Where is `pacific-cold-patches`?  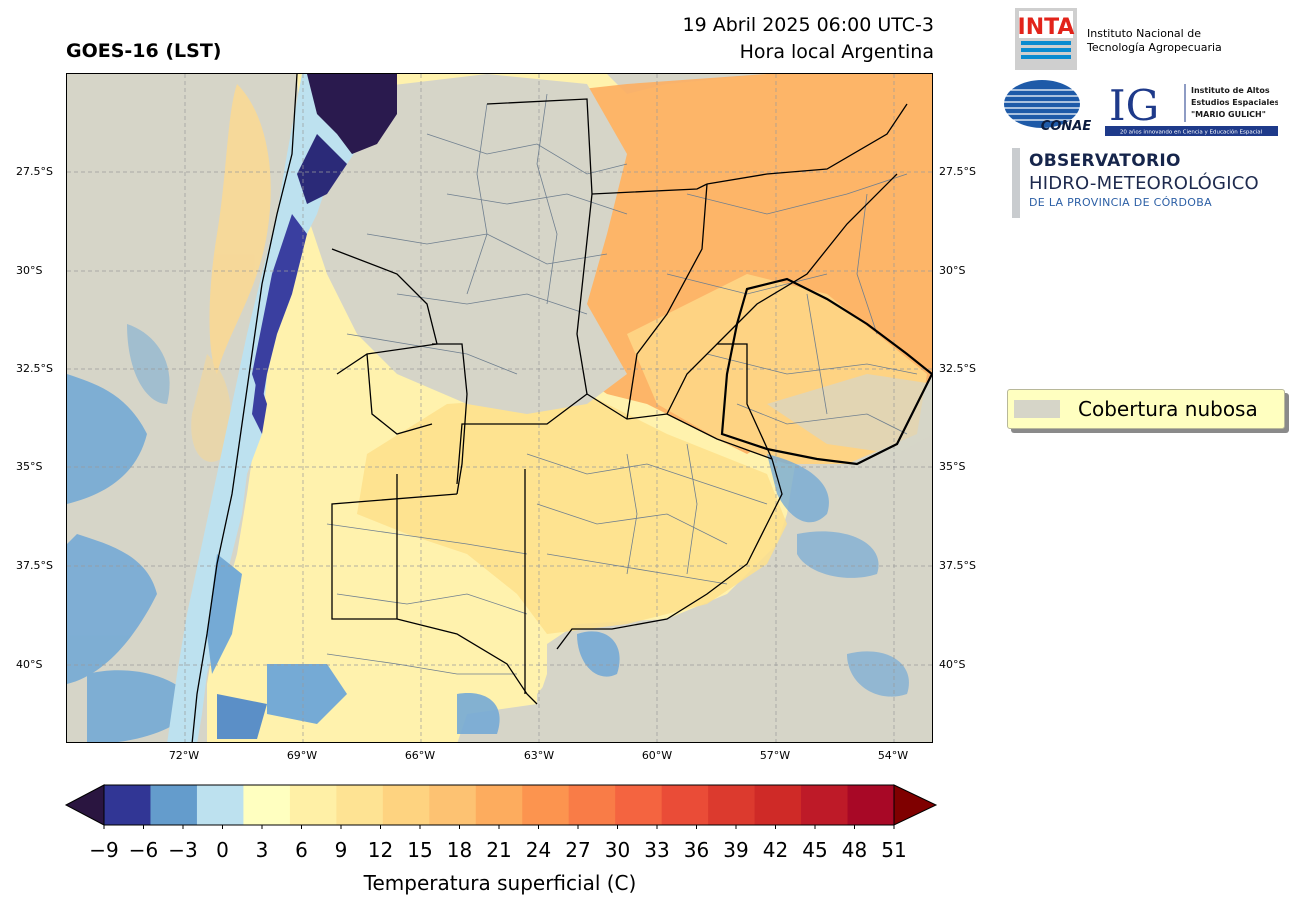 pacific-cold-patches is located at coordinates (132, 533).